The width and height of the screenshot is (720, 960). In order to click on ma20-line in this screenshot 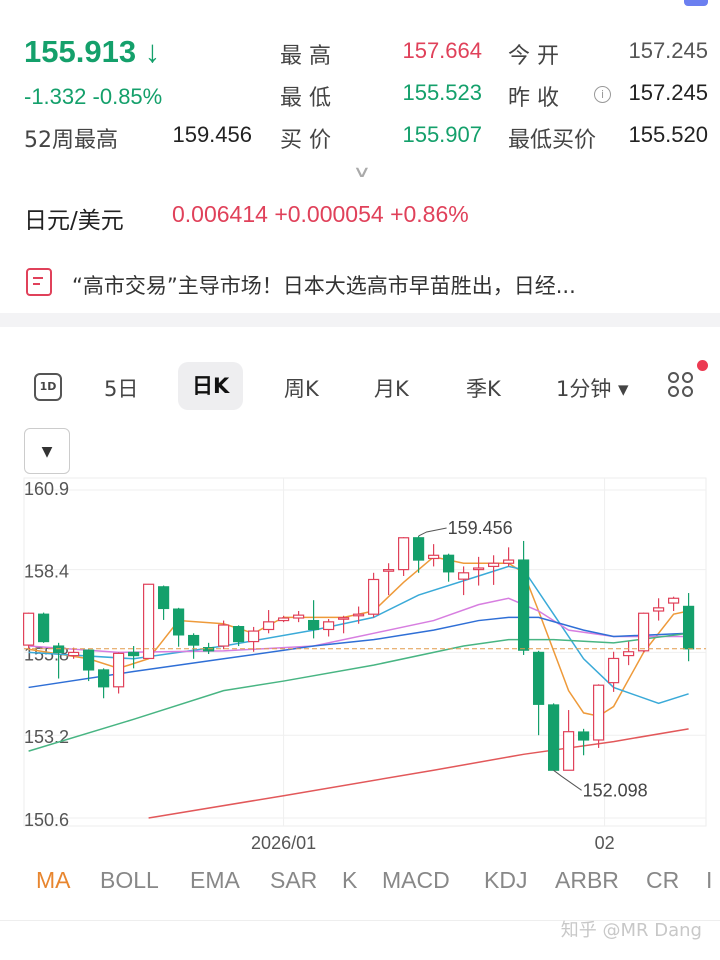, I will do `click(358, 625)`.